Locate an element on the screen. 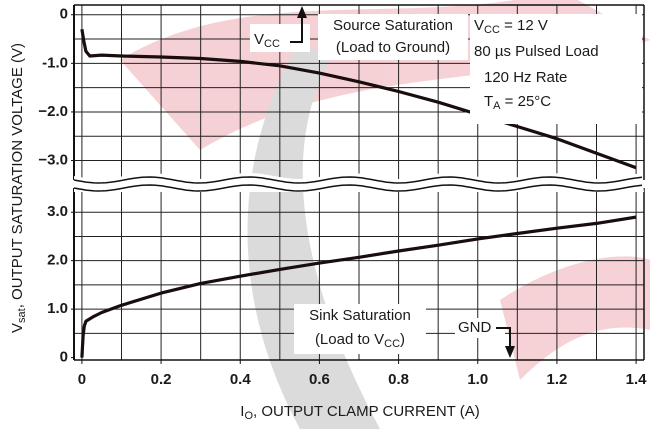 The width and height of the screenshot is (650, 429). source-label: Source Saturation is located at coordinates (393, 25).